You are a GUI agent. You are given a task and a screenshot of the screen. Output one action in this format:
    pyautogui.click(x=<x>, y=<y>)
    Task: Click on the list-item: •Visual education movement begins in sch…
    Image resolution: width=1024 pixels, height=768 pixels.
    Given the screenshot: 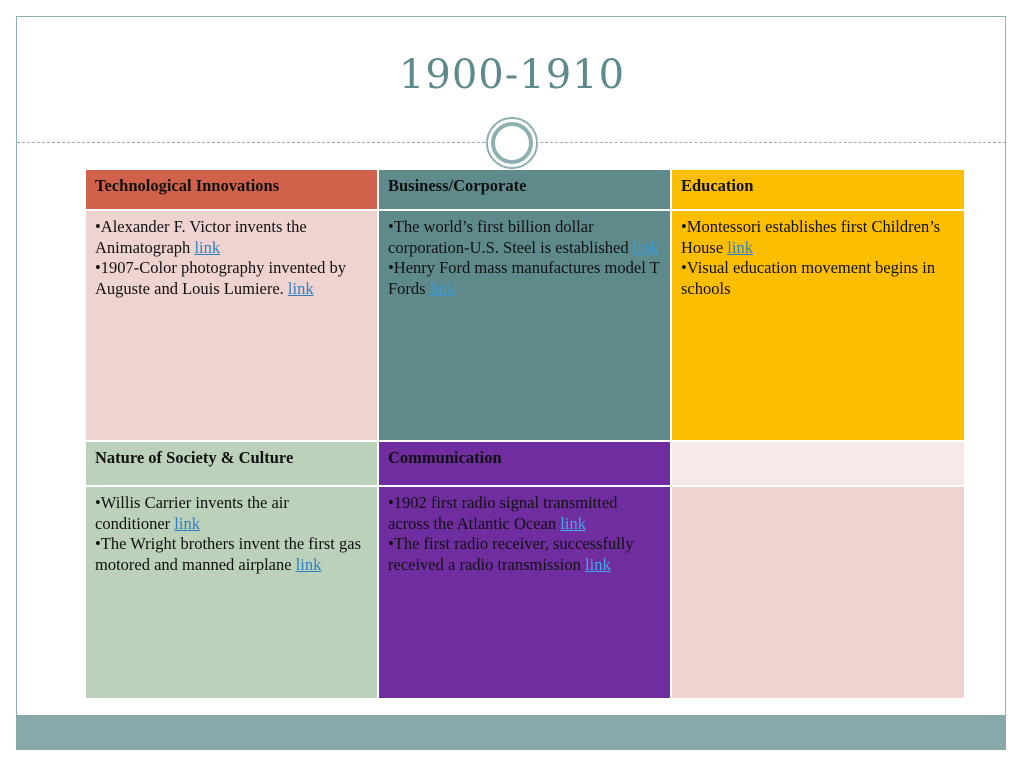 What is the action you would take?
    pyautogui.click(x=808, y=278)
    